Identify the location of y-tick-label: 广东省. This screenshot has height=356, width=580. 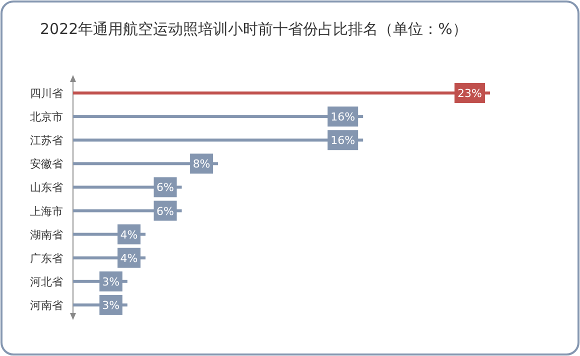
(46, 258).